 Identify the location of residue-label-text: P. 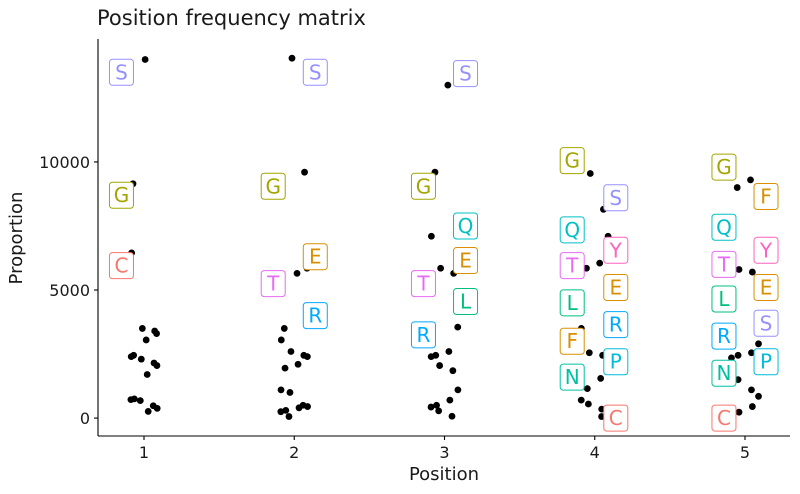
(766, 362).